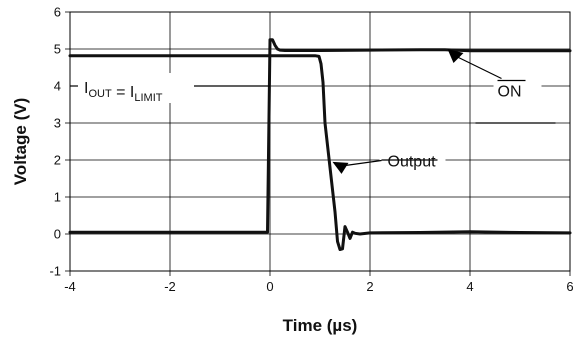  What do you see at coordinates (55, 271) in the screenshot?
I see `y-tick-label: -1` at bounding box center [55, 271].